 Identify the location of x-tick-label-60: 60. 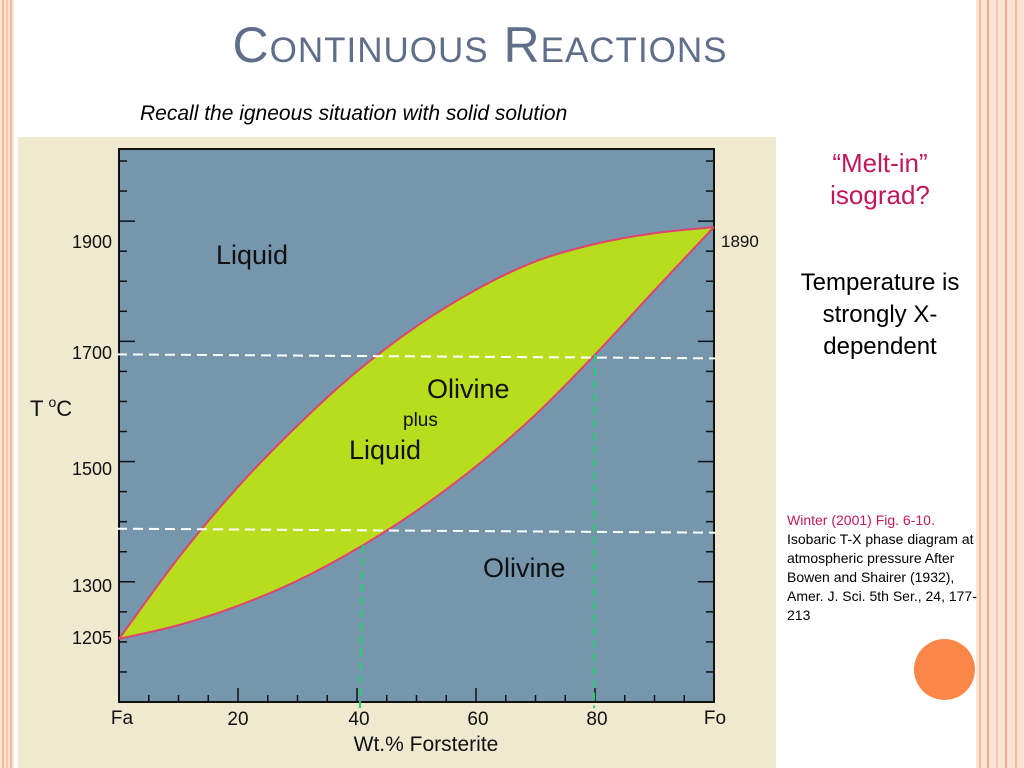
(477, 719).